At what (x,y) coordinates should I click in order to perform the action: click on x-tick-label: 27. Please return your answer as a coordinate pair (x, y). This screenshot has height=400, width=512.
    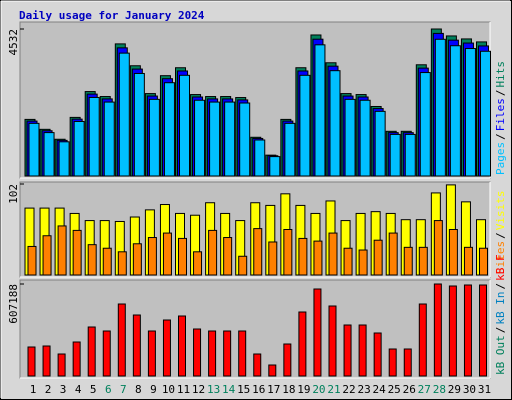
    Looking at the image, I should click on (424, 389).